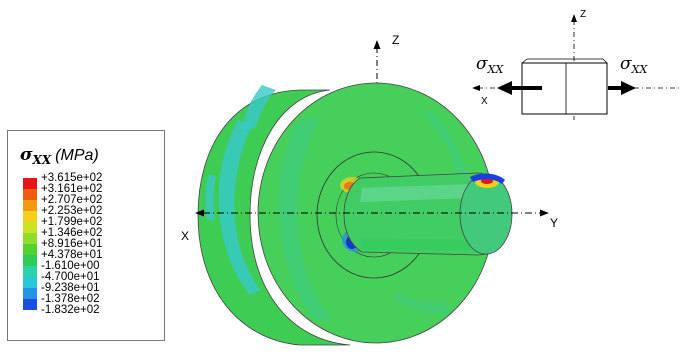 This screenshot has height=354, width=686. Describe the element at coordinates (482, 64) in the screenshot. I see `inset-left-stress-symbol: σ` at that location.